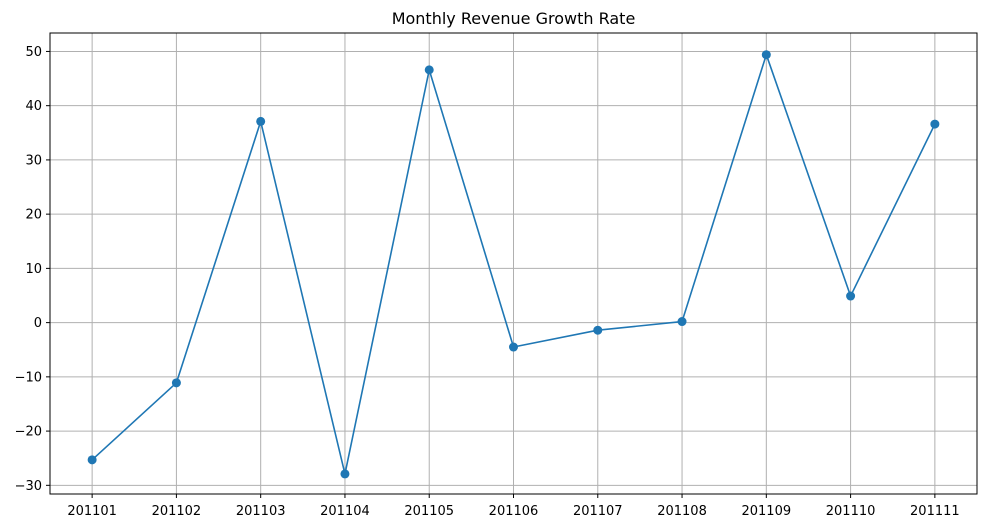 This screenshot has width=988, height=528. I want to click on y-tick-label: 30, so click(33, 160).